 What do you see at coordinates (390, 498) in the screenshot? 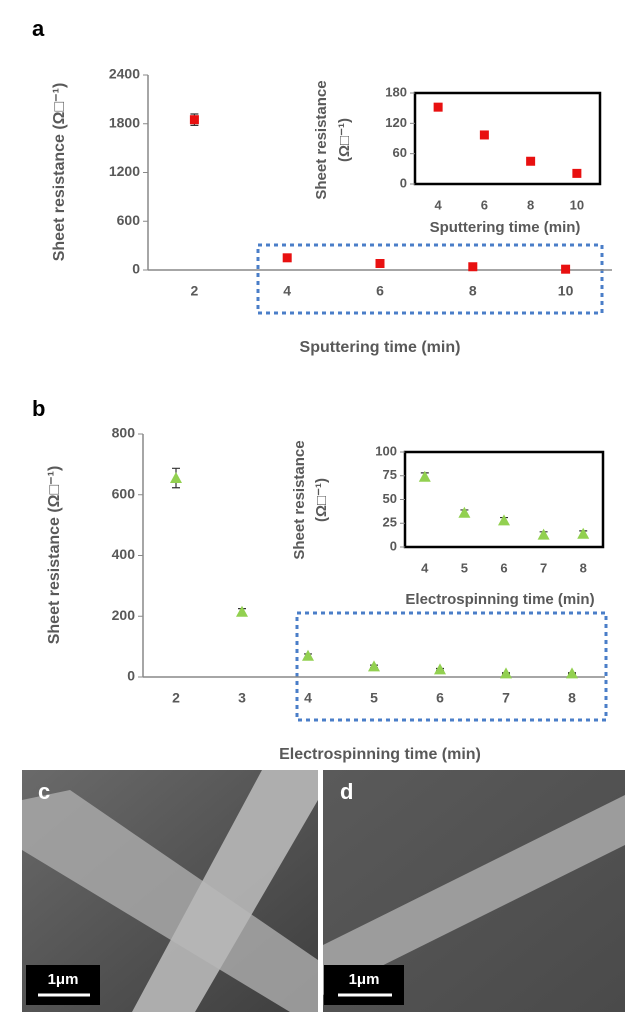
I see `y-tick-label: 50` at bounding box center [390, 498].